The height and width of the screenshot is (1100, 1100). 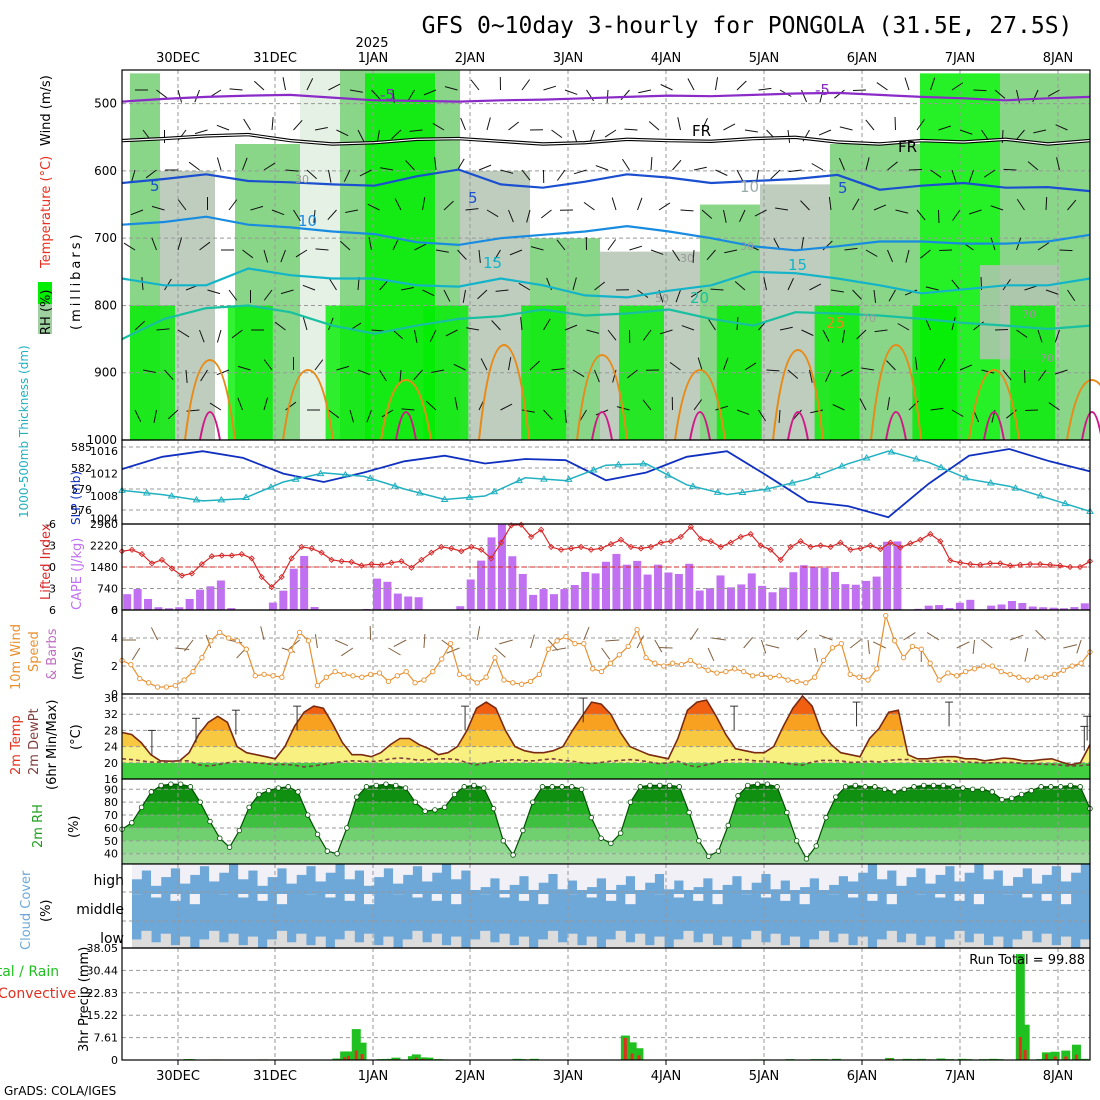 What do you see at coordinates (470, 1076) in the screenshot?
I see `date-label-bottom: 2JAN` at bounding box center [470, 1076].